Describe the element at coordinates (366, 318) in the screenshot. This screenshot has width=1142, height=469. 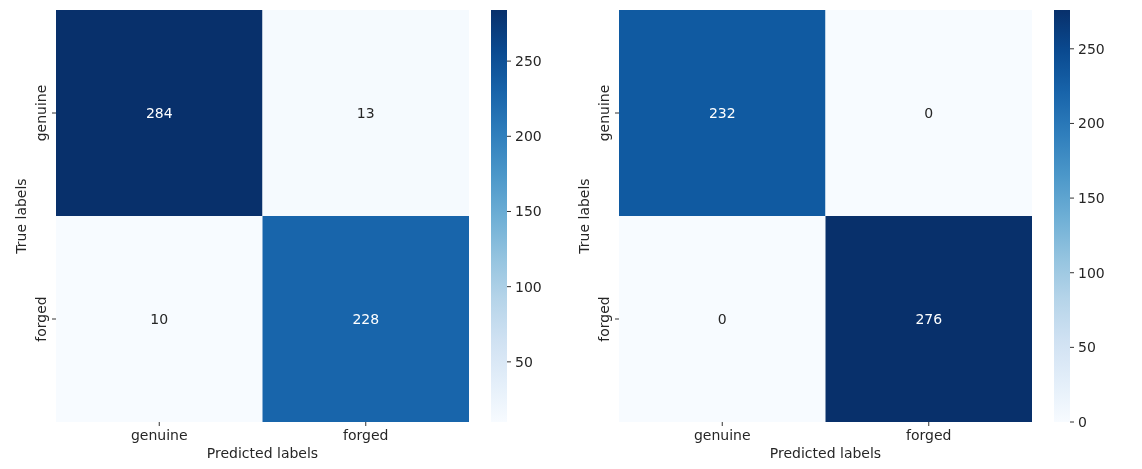
I see `data-label: 228` at that location.